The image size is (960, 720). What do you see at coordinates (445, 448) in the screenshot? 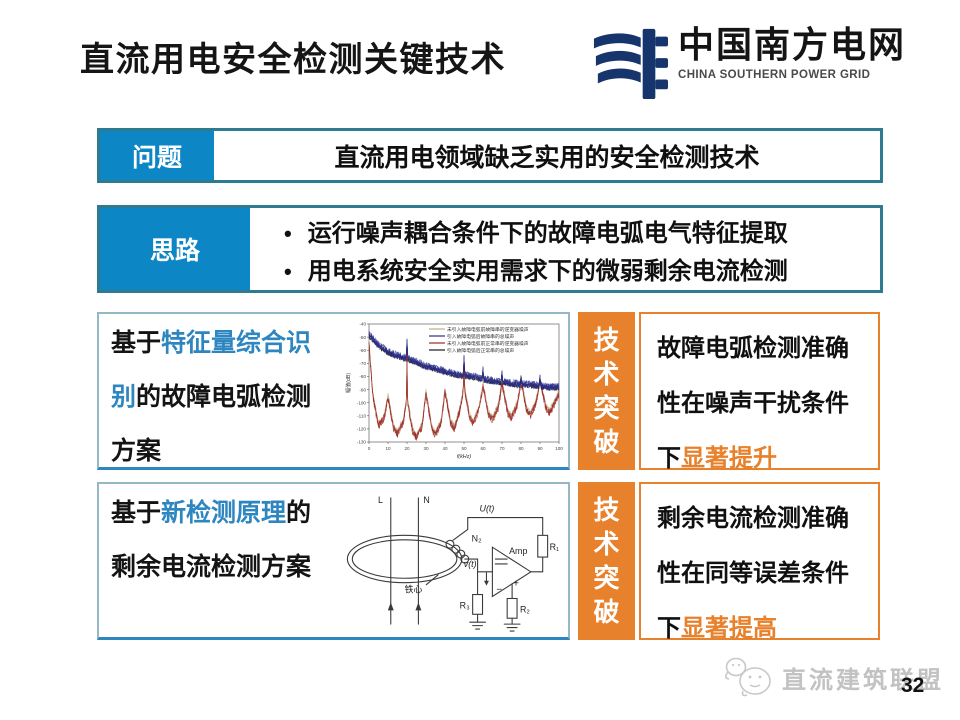
I see `svg-text: 40` at bounding box center [445, 448].